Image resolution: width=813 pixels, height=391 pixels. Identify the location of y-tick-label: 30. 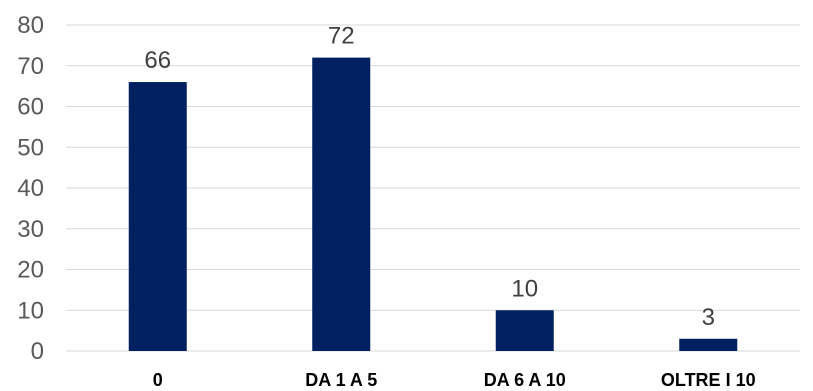
(30, 229).